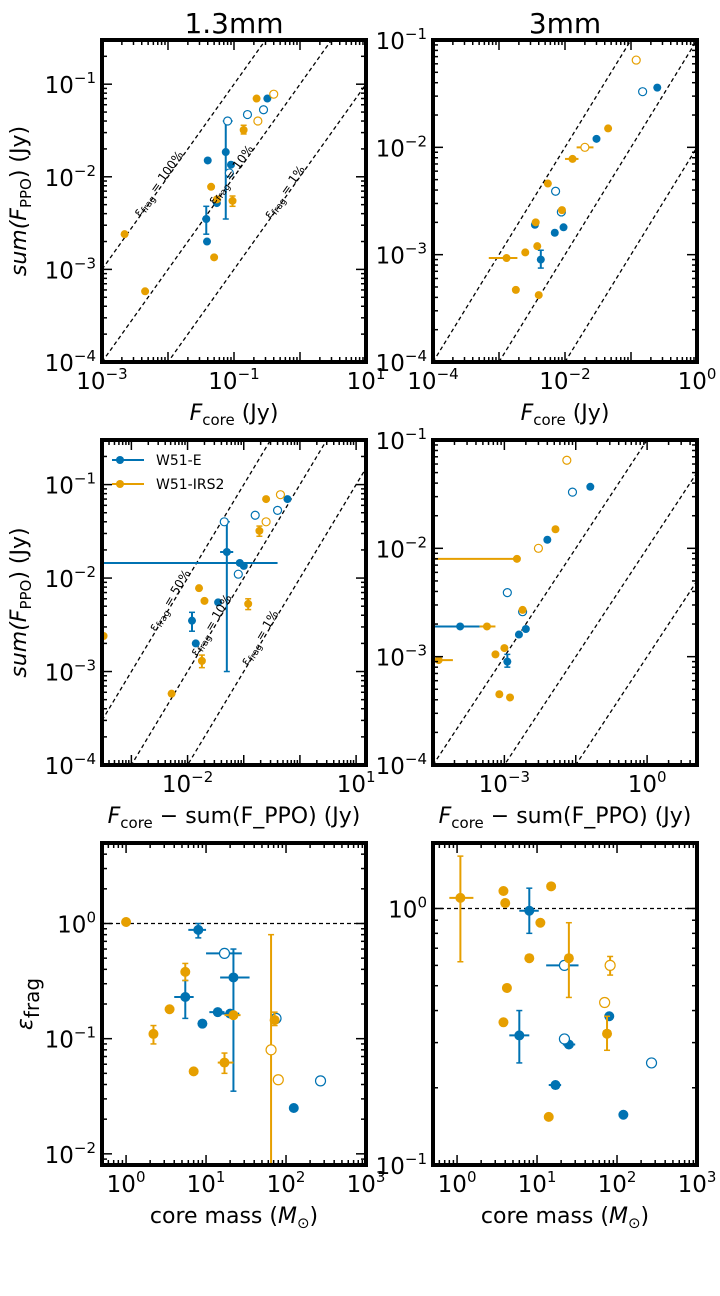 This screenshot has height=1296, width=720. What do you see at coordinates (179, 461) in the screenshot?
I see `legend-label: W51-E` at bounding box center [179, 461].